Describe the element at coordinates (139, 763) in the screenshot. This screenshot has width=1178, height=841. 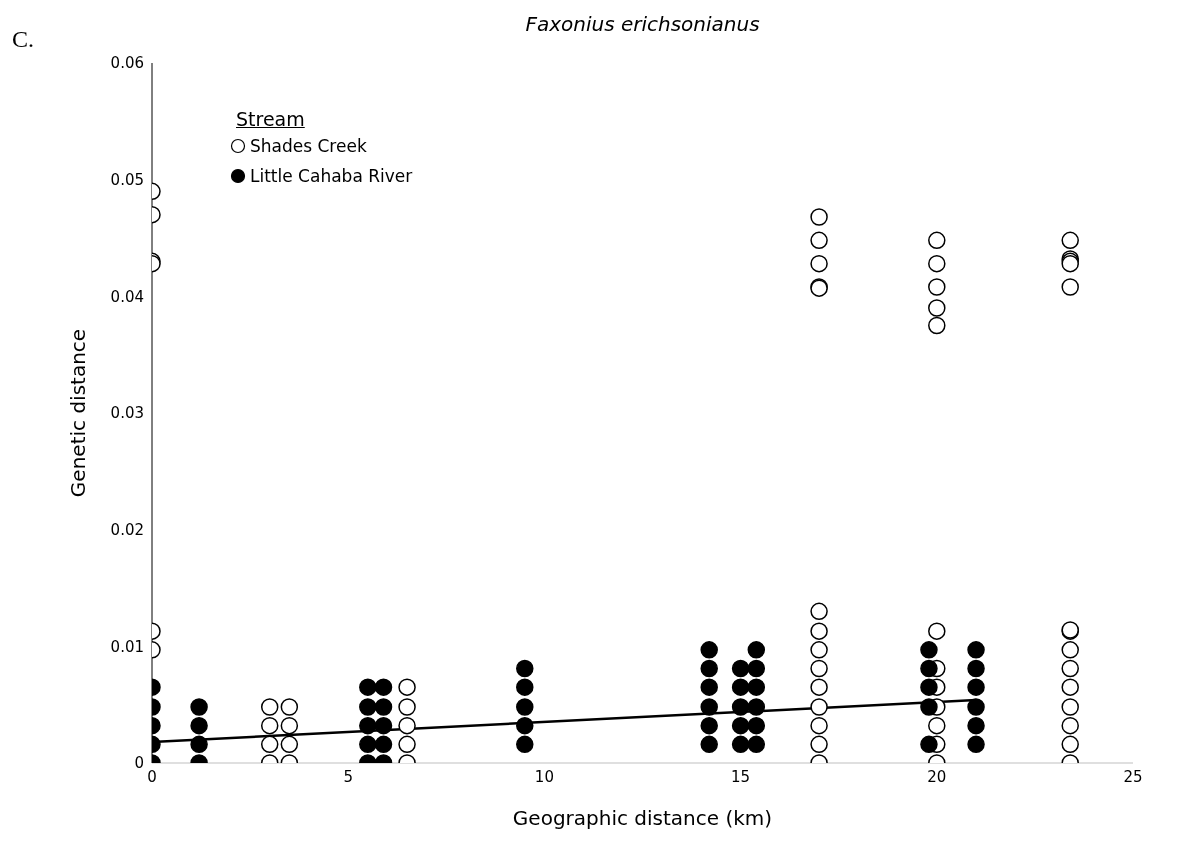
I see `y-tick-label: 0` at that location.